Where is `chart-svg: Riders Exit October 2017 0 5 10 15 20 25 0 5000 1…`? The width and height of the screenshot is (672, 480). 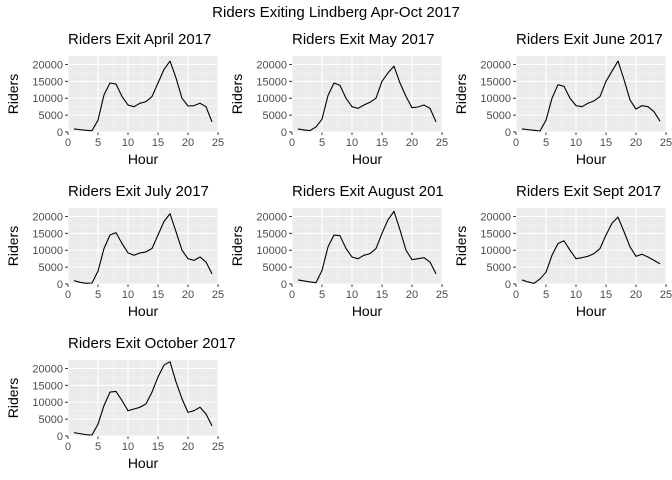
chart-svg: Riders Exit October 2017 0 5 10 15 20 25 0 5000 1… is located at coordinates (120, 403).